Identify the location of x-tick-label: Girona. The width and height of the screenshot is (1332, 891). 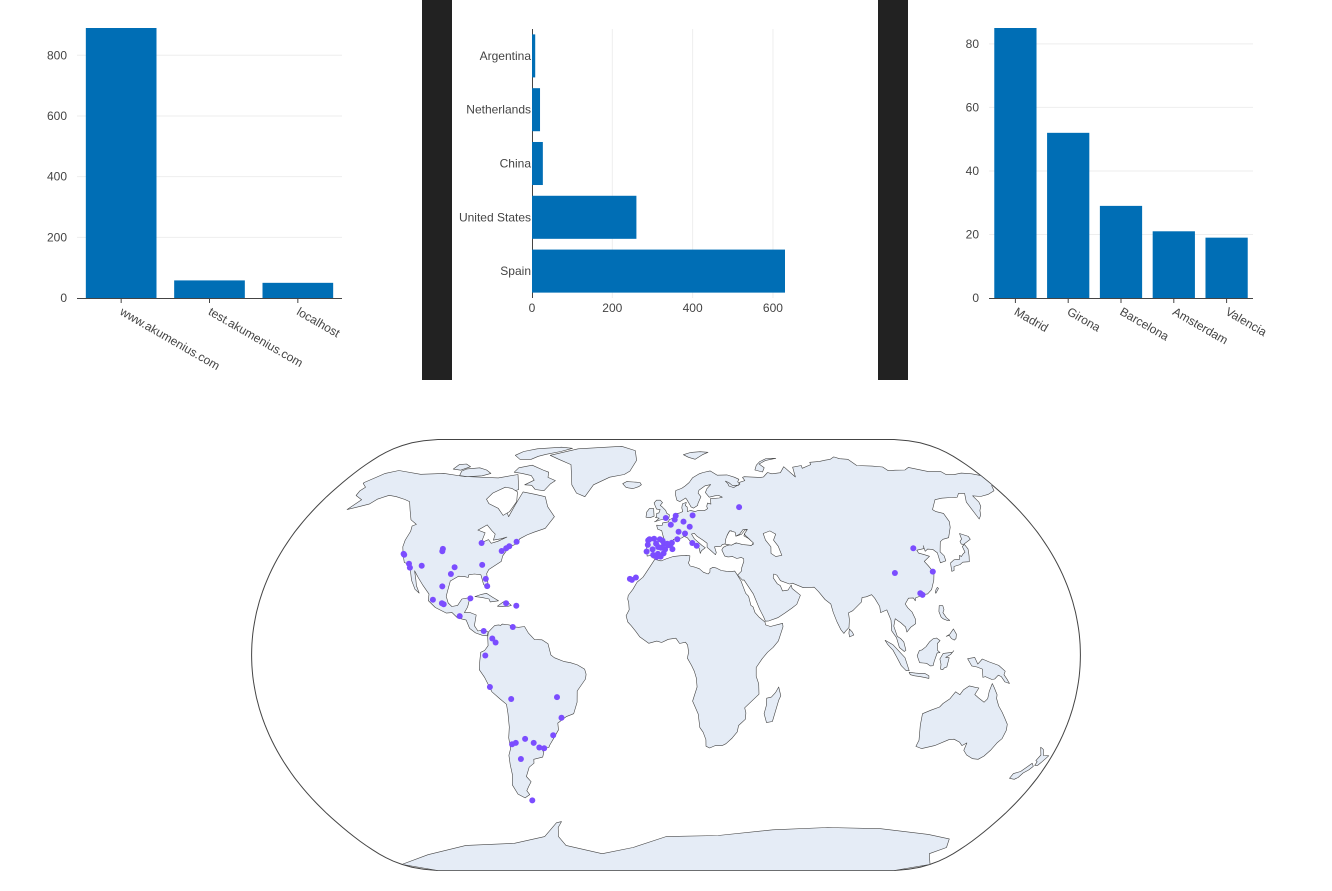
(1084, 319).